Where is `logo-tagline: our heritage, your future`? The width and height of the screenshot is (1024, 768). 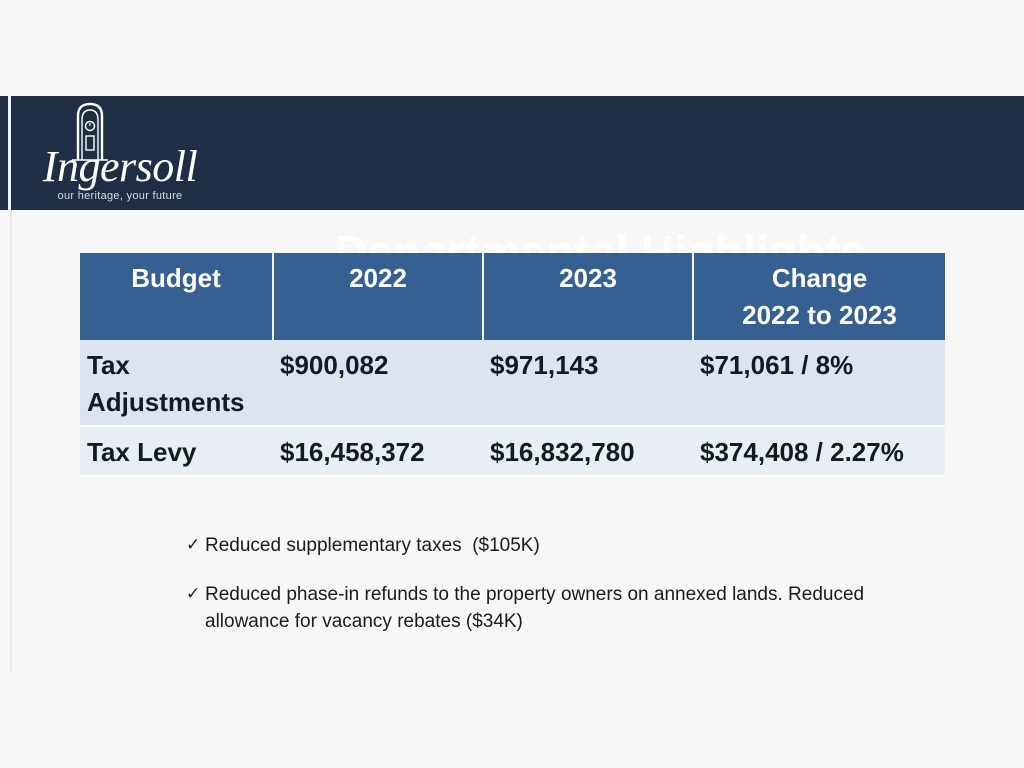
logo-tagline: our heritage, your future is located at coordinates (120, 196).